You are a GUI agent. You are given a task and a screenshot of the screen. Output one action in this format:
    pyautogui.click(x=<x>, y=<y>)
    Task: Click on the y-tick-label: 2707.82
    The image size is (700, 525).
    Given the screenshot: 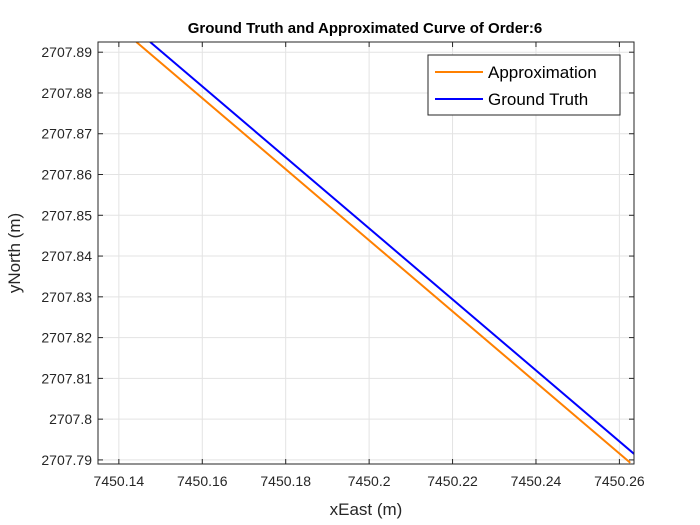 What is the action you would take?
    pyautogui.click(x=66, y=338)
    